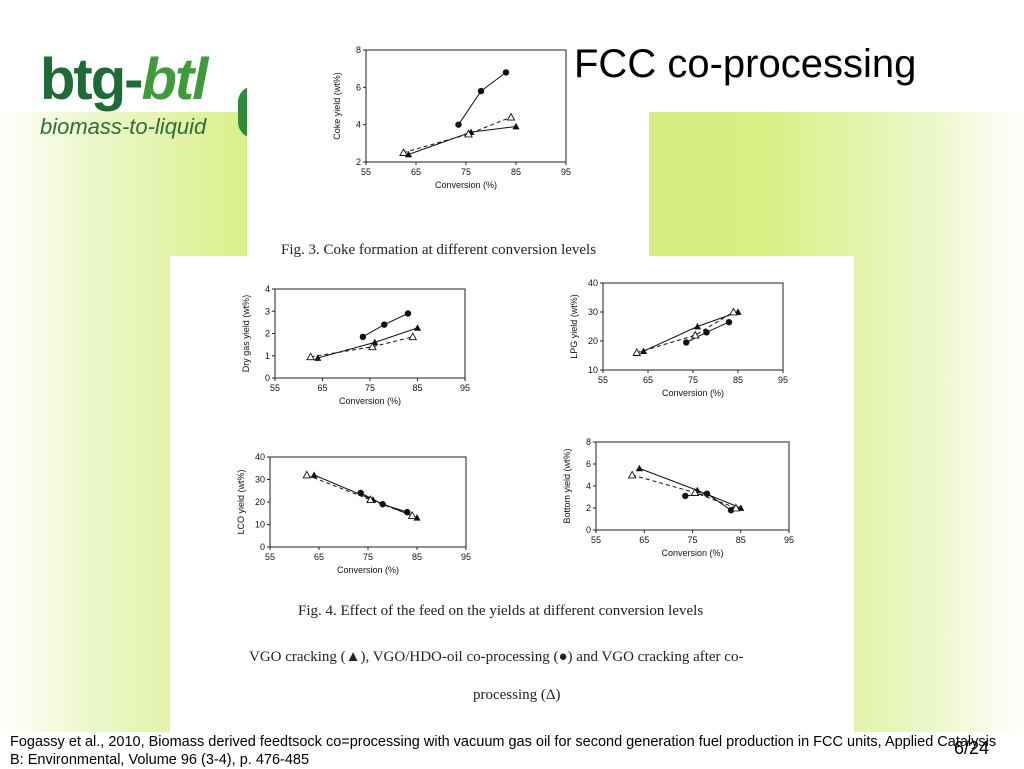  I want to click on y-tick-label: 1, so click(267, 356).